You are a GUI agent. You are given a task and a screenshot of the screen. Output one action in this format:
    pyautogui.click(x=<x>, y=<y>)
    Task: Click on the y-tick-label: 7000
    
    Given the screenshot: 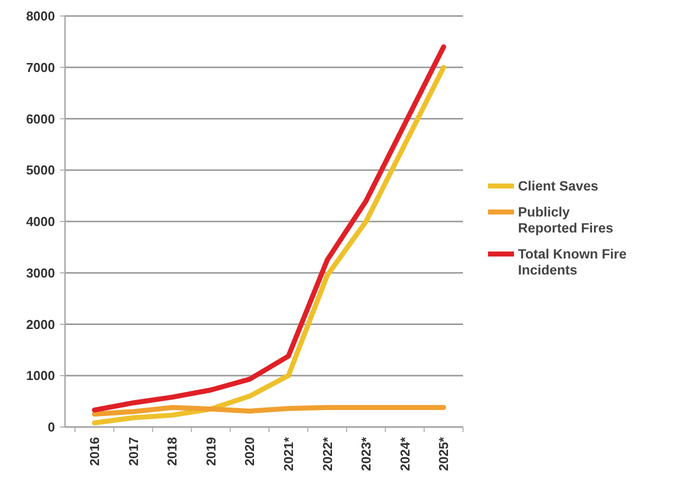 What is the action you would take?
    pyautogui.click(x=40, y=67)
    